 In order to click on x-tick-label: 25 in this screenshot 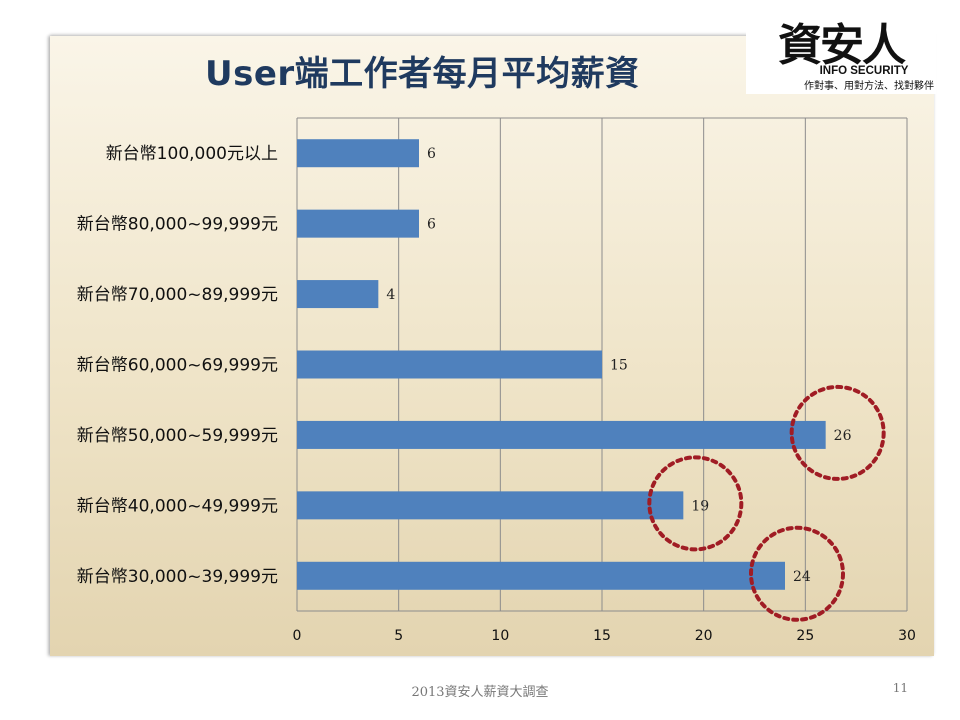, I will do `click(805, 636)`.